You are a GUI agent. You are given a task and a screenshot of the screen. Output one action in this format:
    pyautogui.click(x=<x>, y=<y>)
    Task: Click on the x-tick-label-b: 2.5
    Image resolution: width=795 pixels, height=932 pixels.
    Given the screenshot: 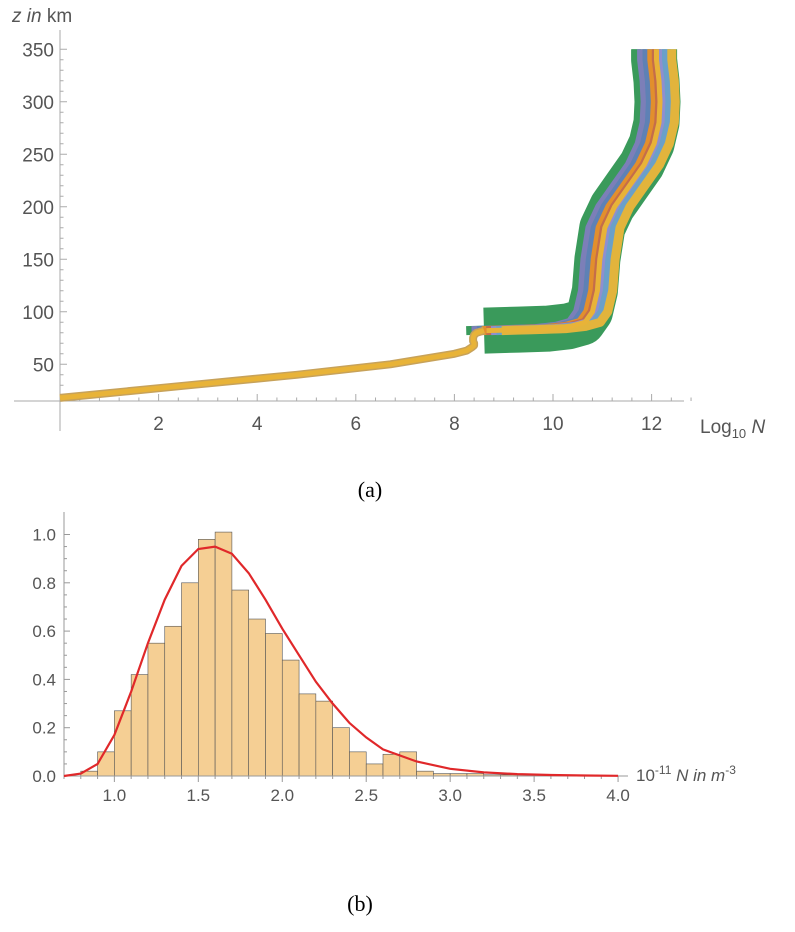 What is the action you would take?
    pyautogui.click(x=366, y=795)
    